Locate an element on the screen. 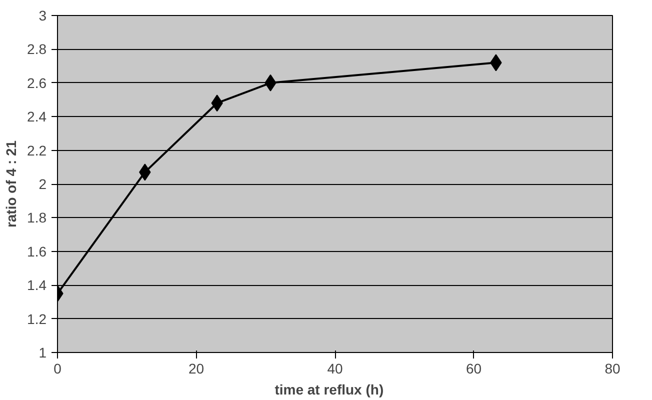  x-tick-label: 80 is located at coordinates (612, 368).